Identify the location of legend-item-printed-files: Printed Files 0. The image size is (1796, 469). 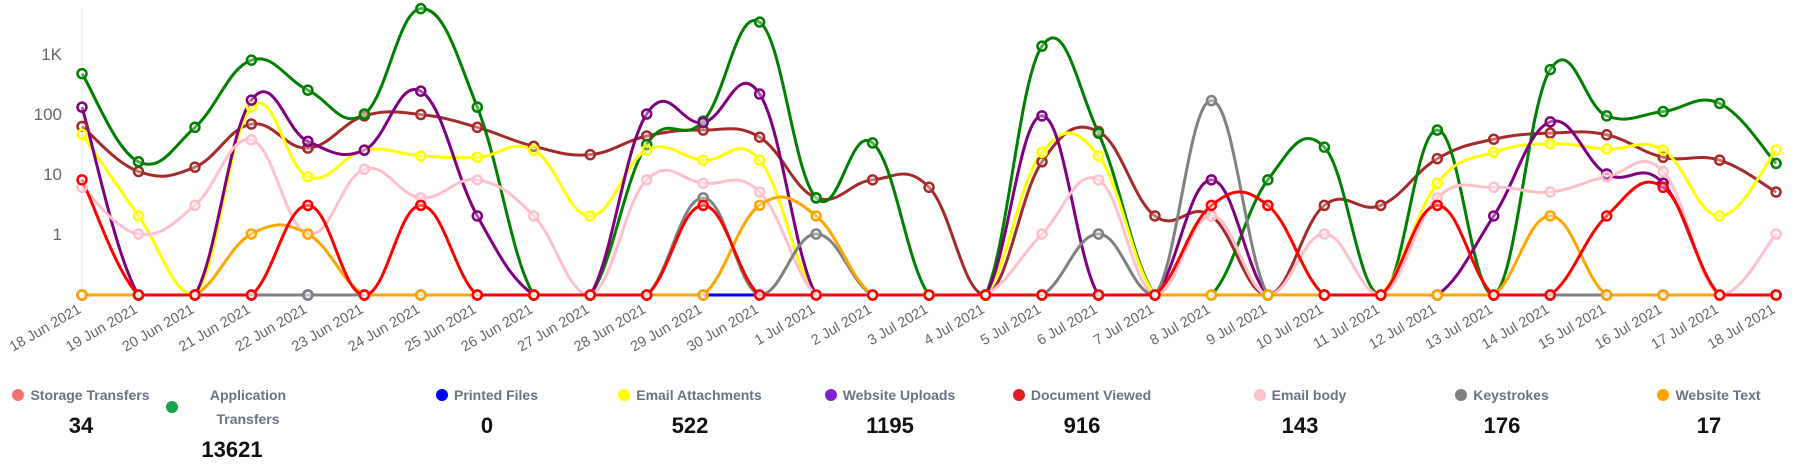
(487, 411).